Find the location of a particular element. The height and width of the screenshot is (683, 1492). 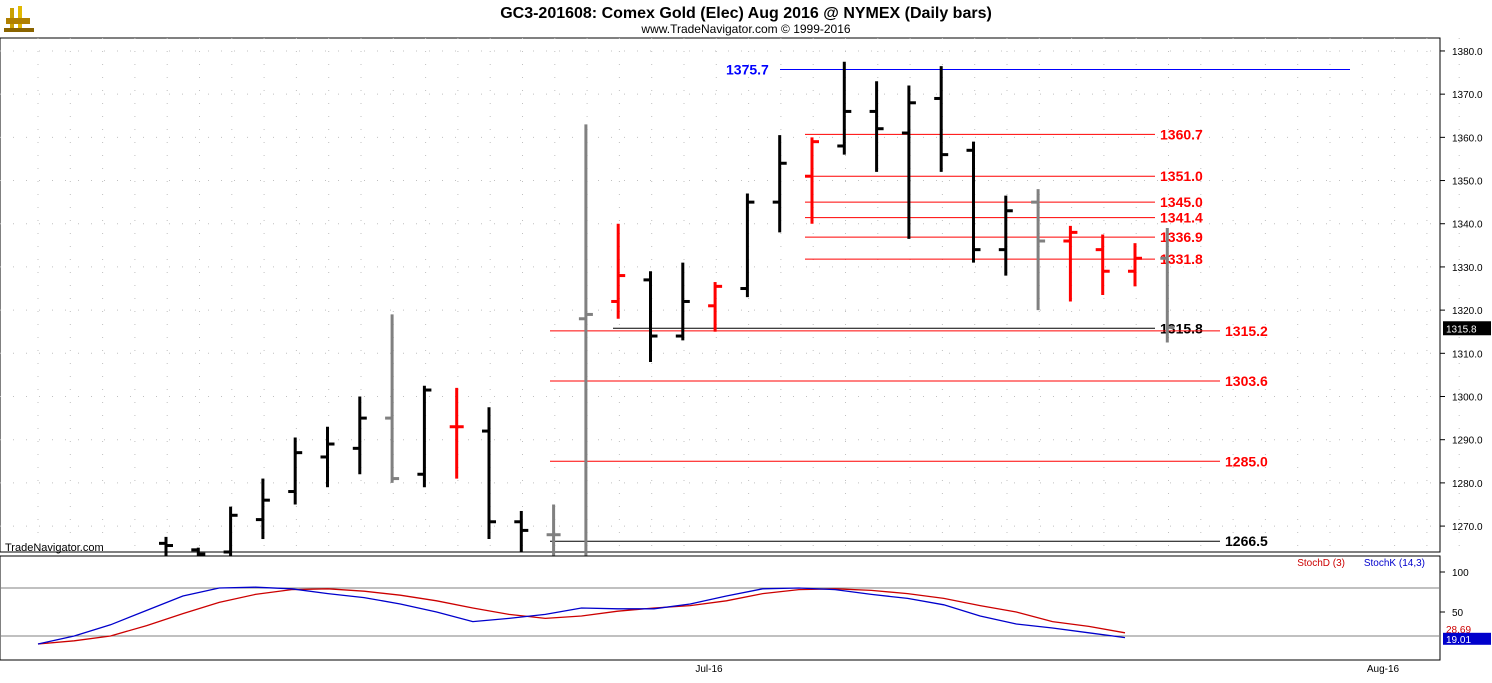

level-label-1266.5: 1266.5 is located at coordinates (1246, 541).